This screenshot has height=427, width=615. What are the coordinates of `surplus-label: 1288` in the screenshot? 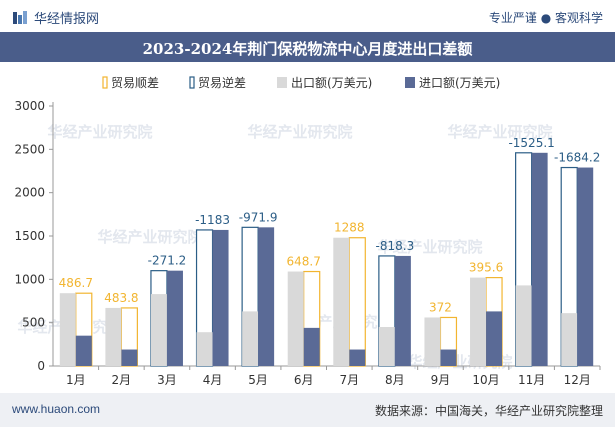 It's located at (349, 228).